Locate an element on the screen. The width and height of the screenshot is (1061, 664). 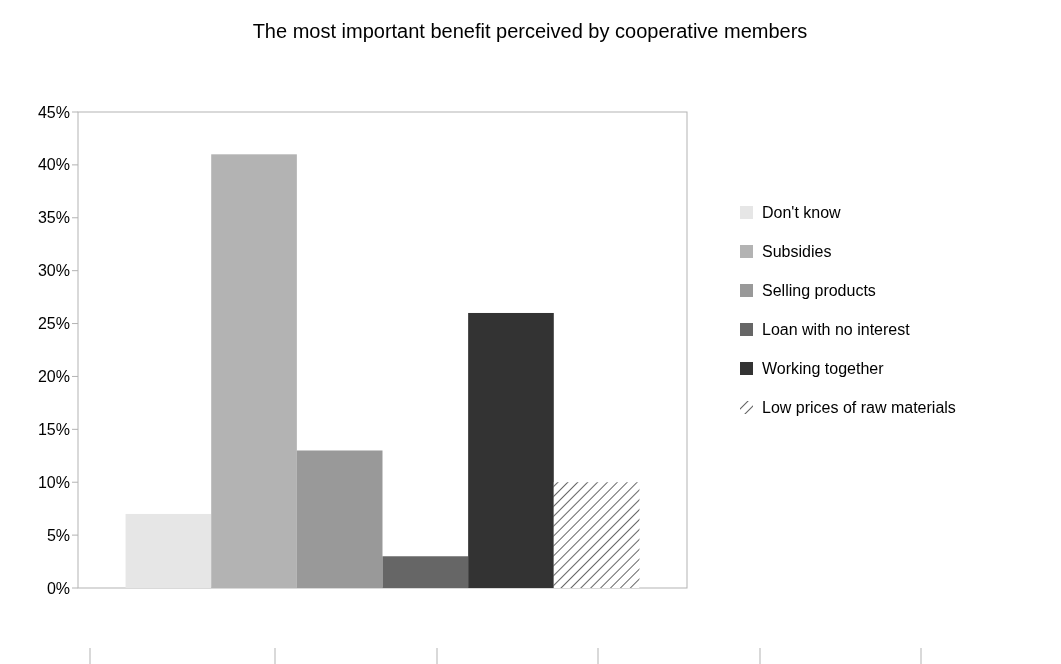
y-tick-label: 15% is located at coordinates (53, 429).